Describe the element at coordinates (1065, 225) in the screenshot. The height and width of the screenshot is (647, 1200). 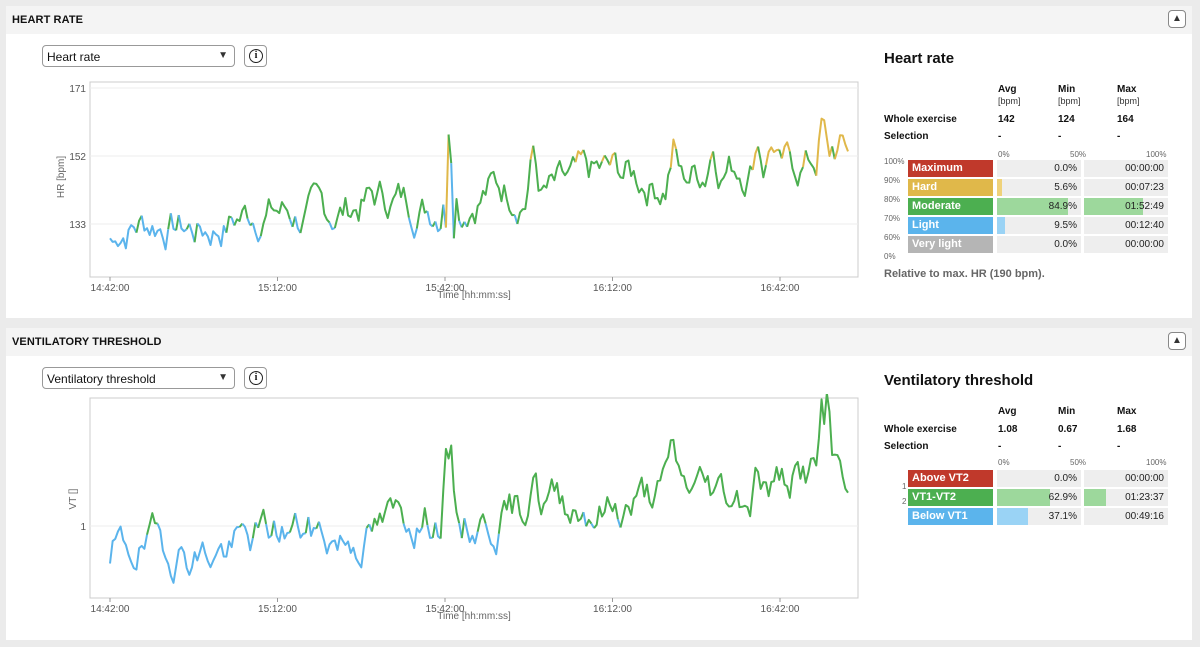
I see `zone-percent: 9.5%` at that location.